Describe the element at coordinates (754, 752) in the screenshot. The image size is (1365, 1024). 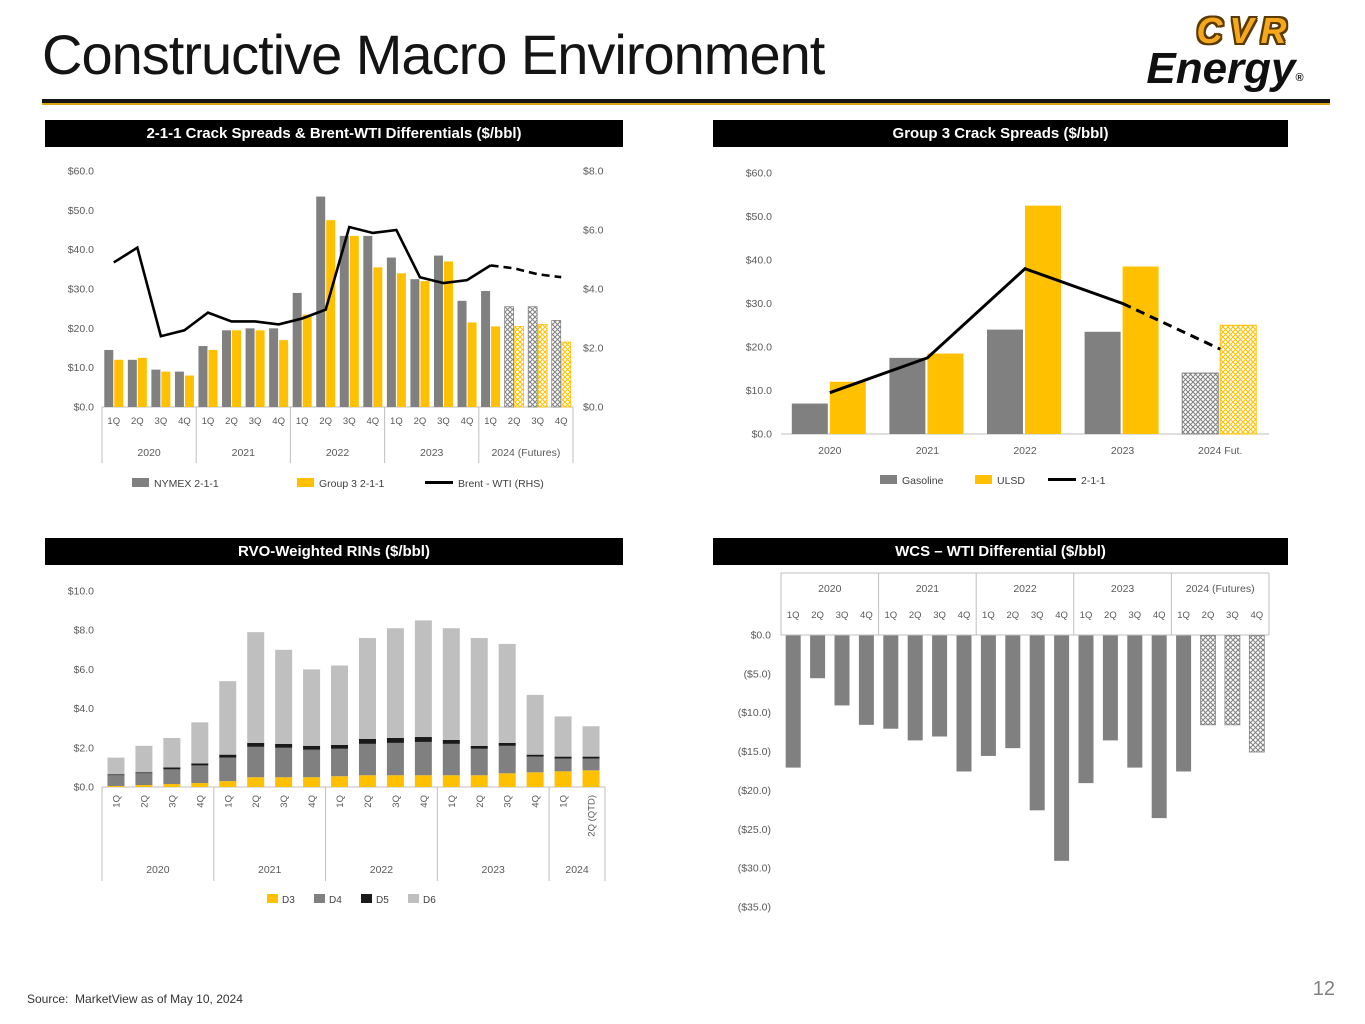
I see `svg-text: ($15.0)` at that location.